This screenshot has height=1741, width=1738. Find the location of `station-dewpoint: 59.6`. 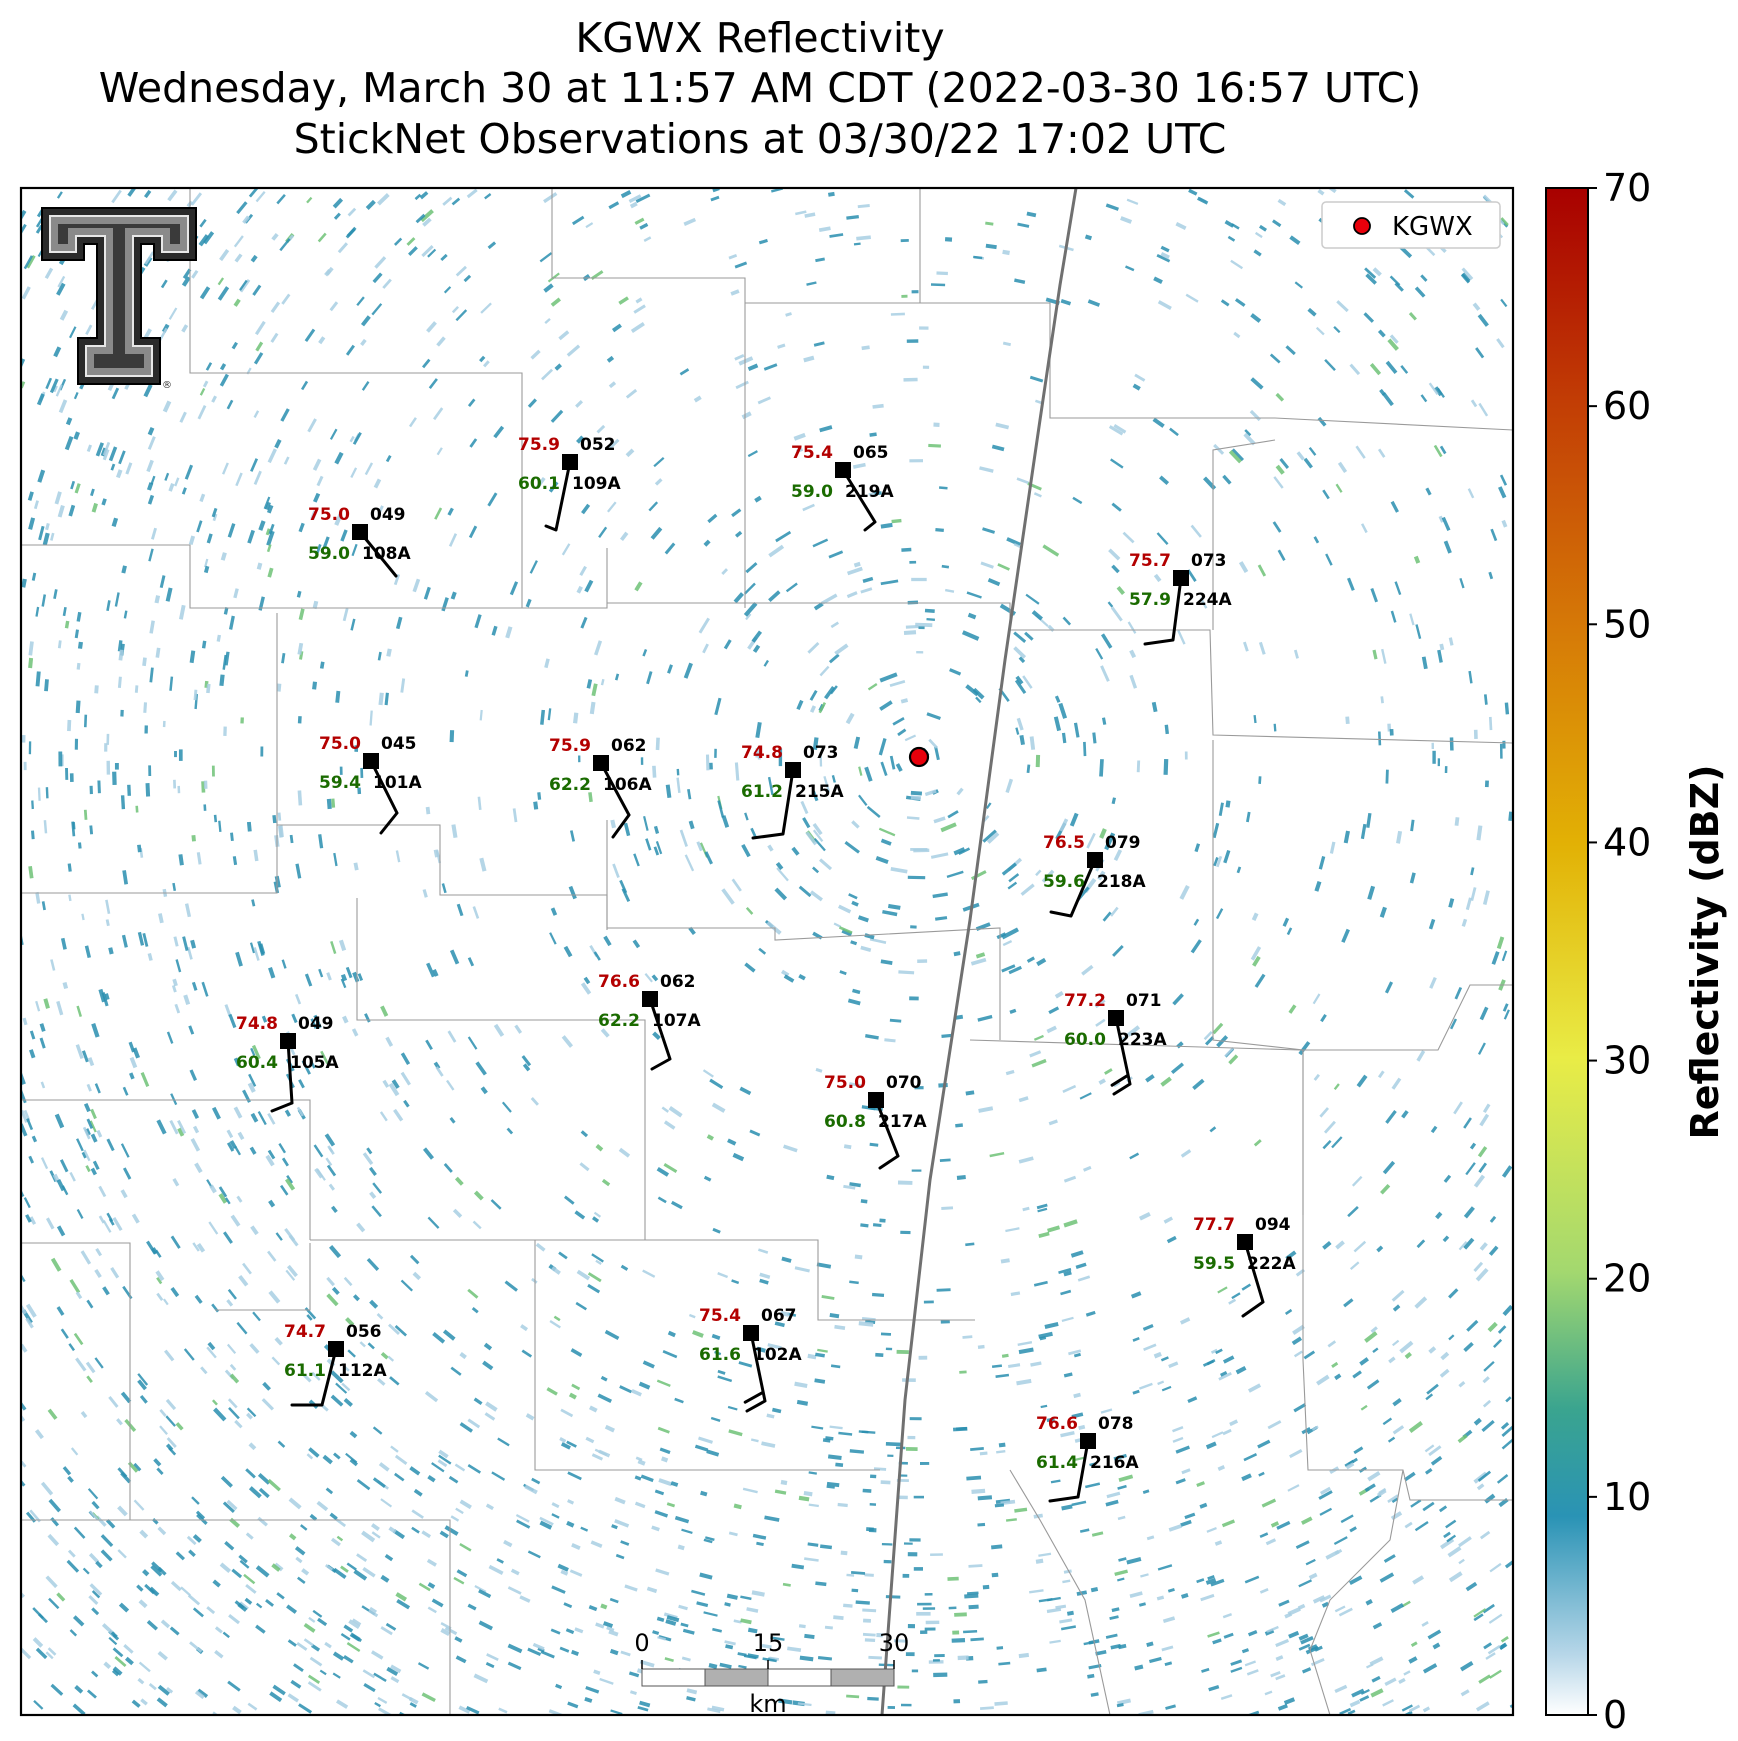

station-dewpoint: 59.6 is located at coordinates (1064, 882).